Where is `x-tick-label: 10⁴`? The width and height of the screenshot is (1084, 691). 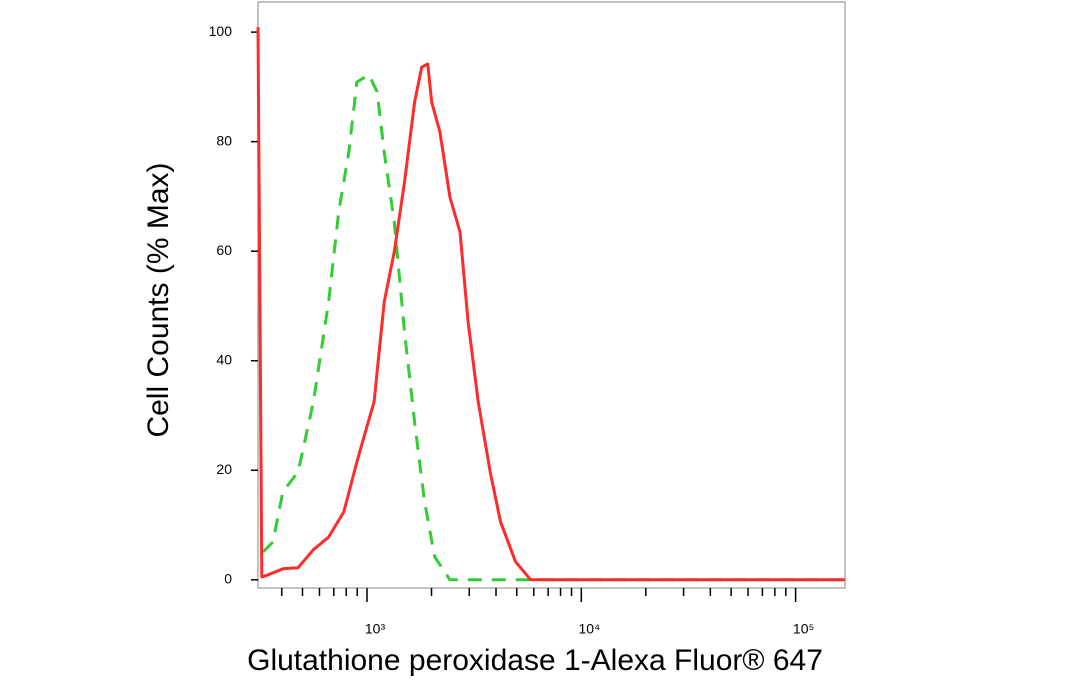 x-tick-label: 10⁴ is located at coordinates (590, 629).